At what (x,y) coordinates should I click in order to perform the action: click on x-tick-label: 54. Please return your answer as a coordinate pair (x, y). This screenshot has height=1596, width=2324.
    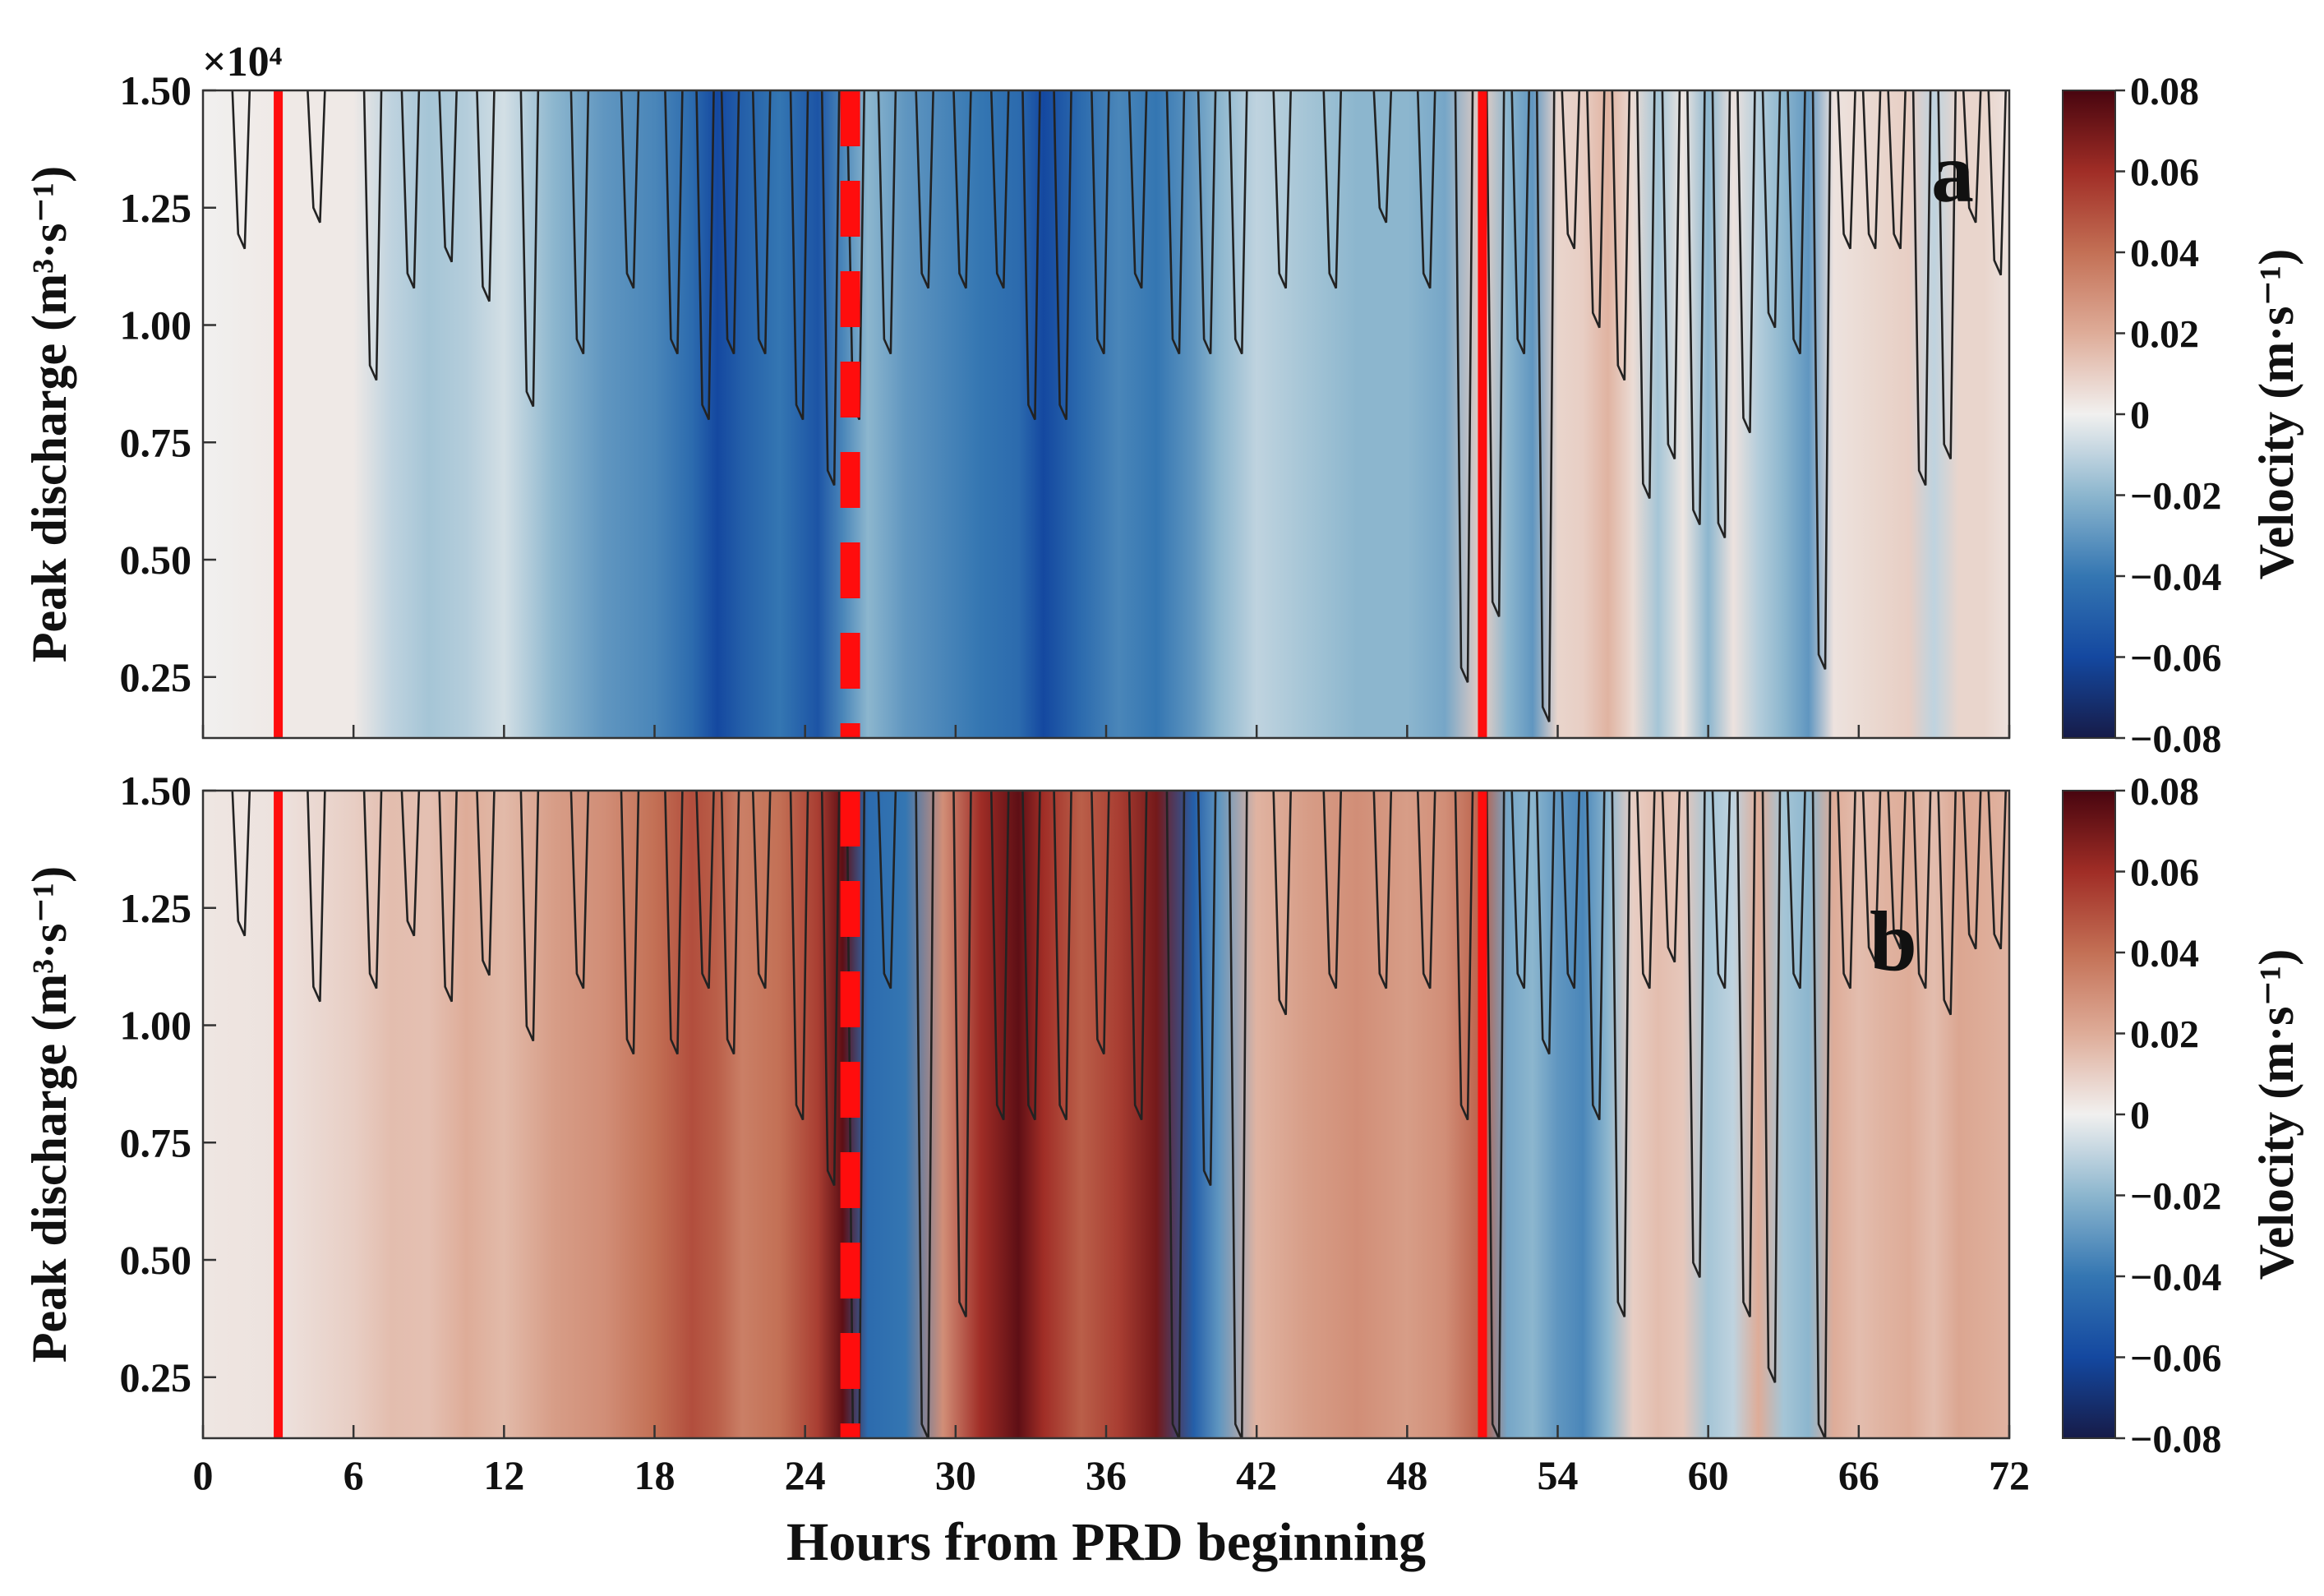
    Looking at the image, I should click on (1558, 1475).